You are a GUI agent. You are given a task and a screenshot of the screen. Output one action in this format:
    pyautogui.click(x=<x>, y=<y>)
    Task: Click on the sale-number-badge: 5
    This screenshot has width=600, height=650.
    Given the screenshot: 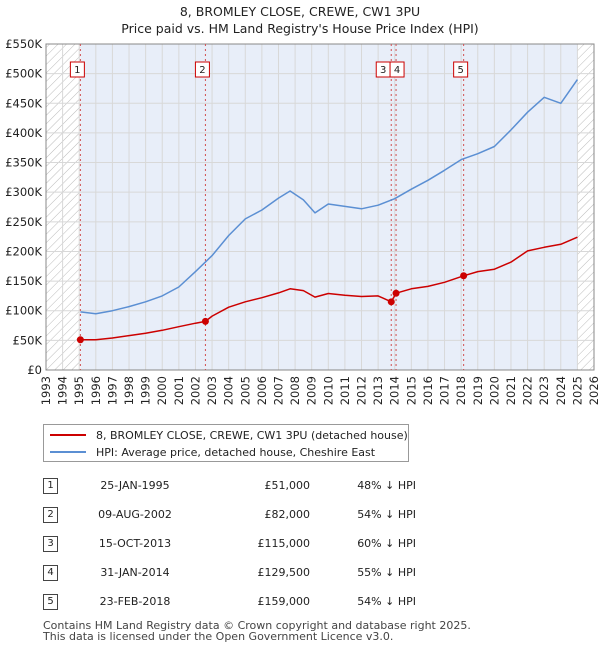 What is the action you would take?
    pyautogui.click(x=50, y=601)
    